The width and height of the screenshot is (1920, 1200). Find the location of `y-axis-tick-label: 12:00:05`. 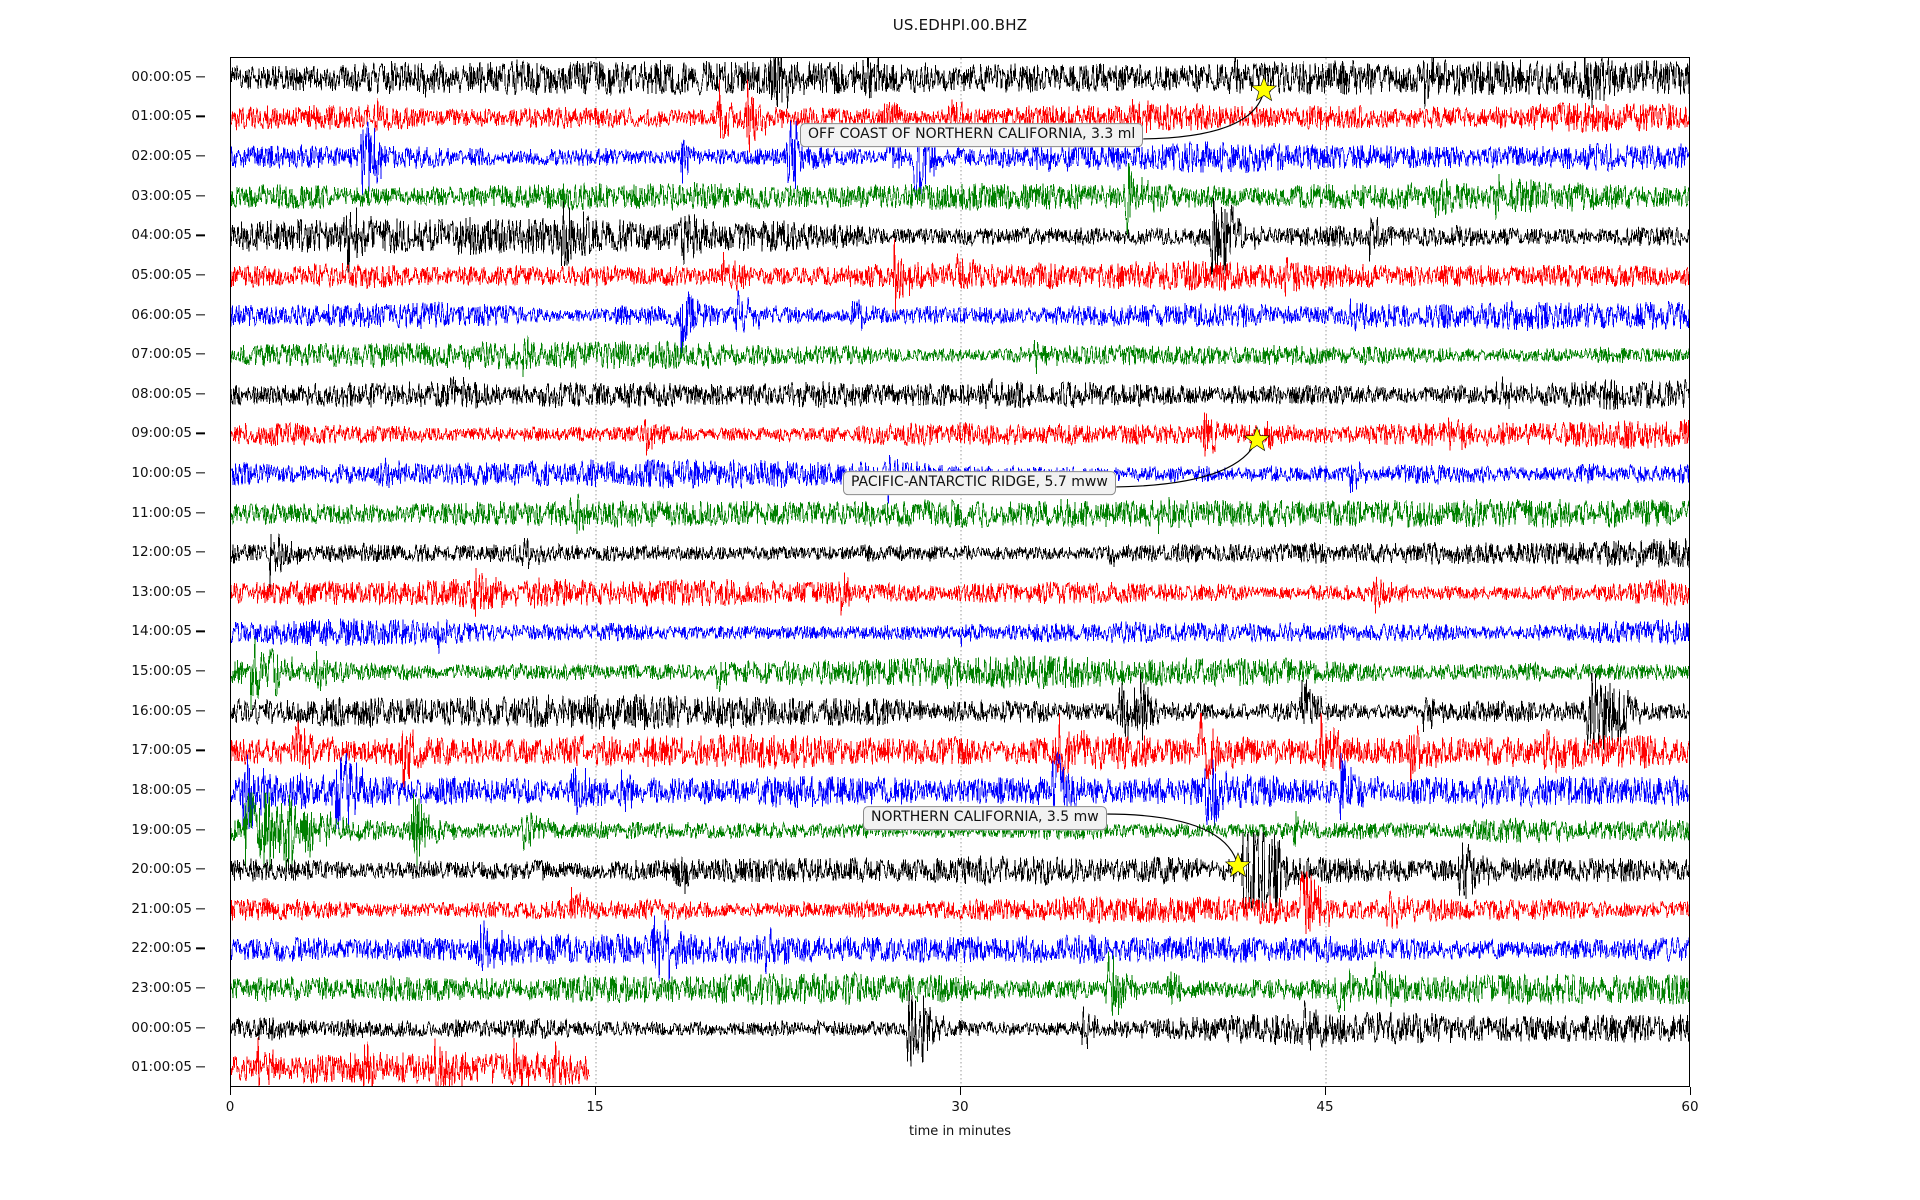

y-axis-tick-label: 12:00:05 is located at coordinates (161, 552).